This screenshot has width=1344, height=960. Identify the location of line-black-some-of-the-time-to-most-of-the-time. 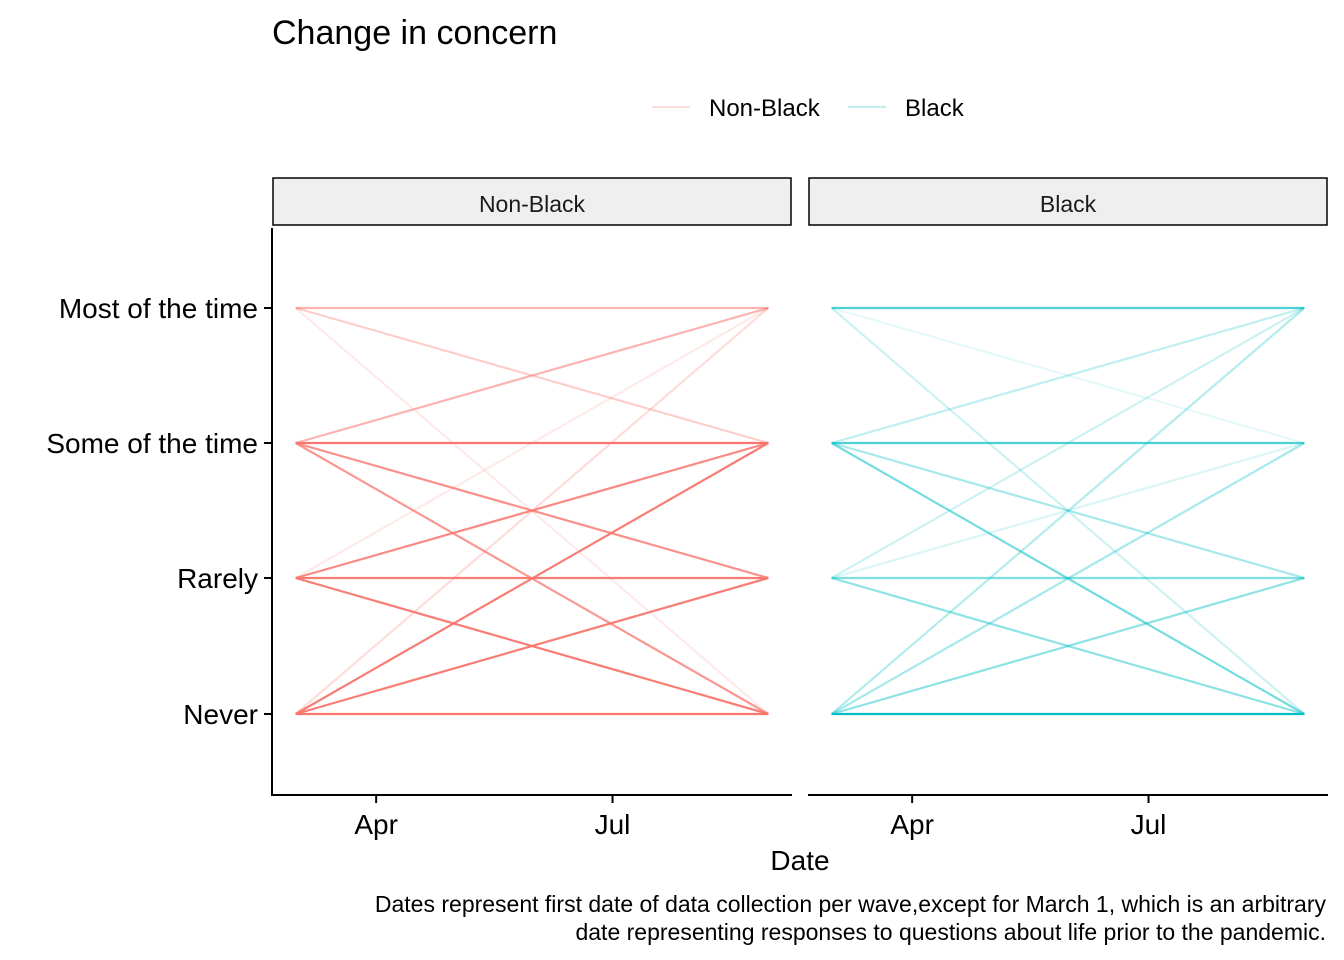
(1068, 375).